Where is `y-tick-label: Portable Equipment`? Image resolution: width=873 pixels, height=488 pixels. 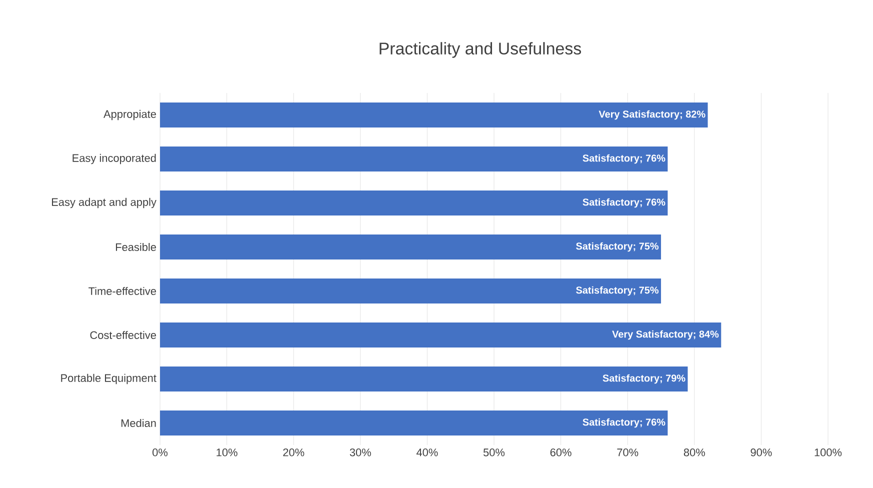 y-tick-label: Portable Equipment is located at coordinates (108, 379).